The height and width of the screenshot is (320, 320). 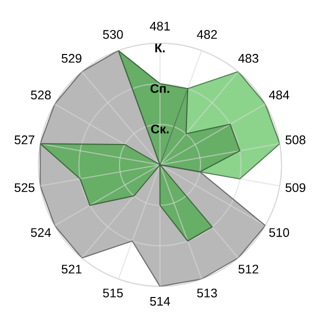 I want to click on spoke-label: 508, so click(x=296, y=139).